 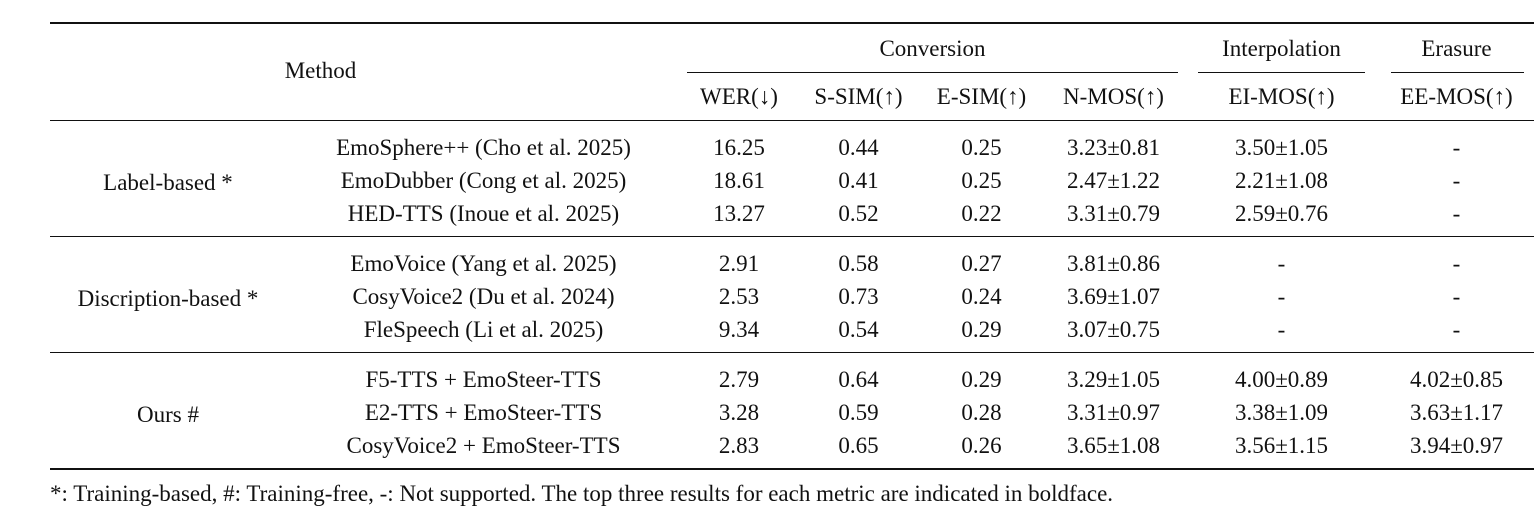 What do you see at coordinates (483, 296) in the screenshot?
I see `method-name: CosyVoice2 (Du et al. 2024)` at bounding box center [483, 296].